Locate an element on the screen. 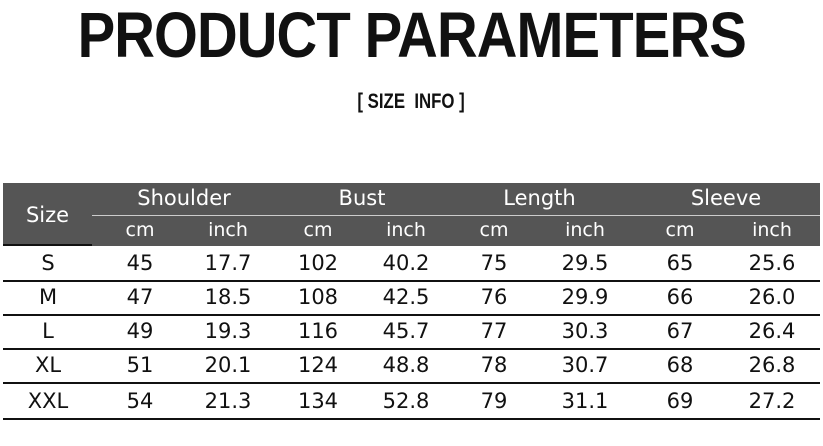 This screenshot has width=823, height=446. title-text: PRODUCT PARAMETERS is located at coordinates (411, 35).